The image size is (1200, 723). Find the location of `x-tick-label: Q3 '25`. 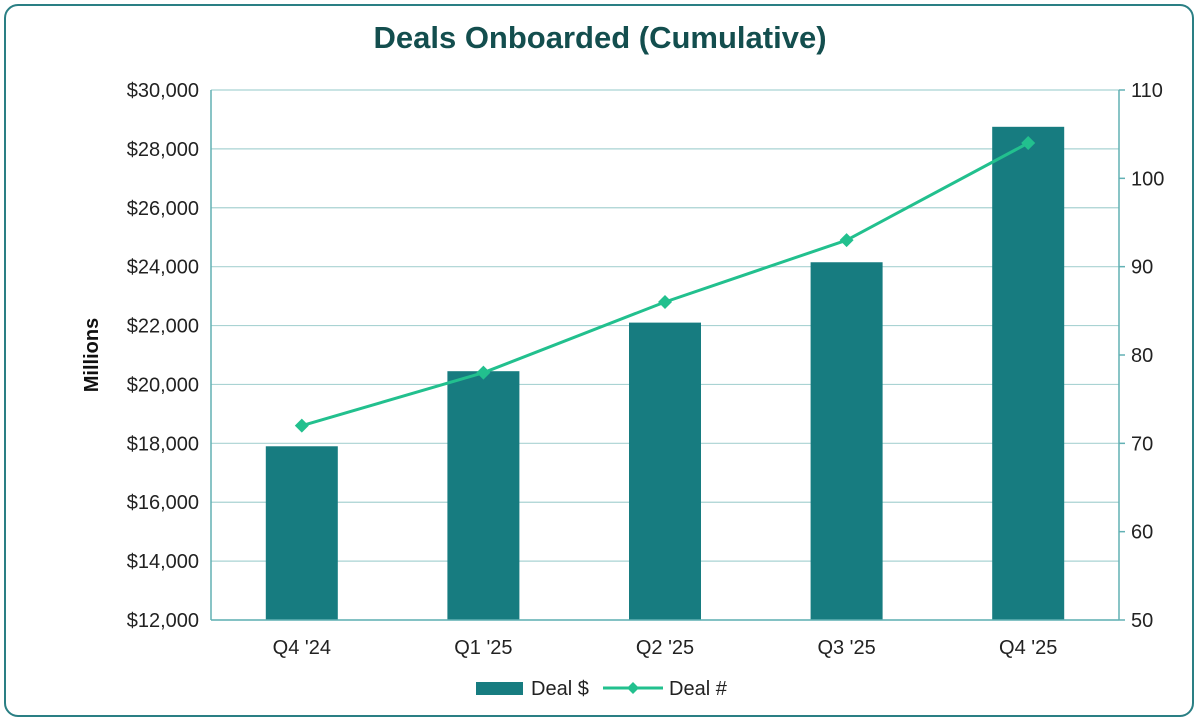

x-tick-label: Q3 '25 is located at coordinates (846, 648).